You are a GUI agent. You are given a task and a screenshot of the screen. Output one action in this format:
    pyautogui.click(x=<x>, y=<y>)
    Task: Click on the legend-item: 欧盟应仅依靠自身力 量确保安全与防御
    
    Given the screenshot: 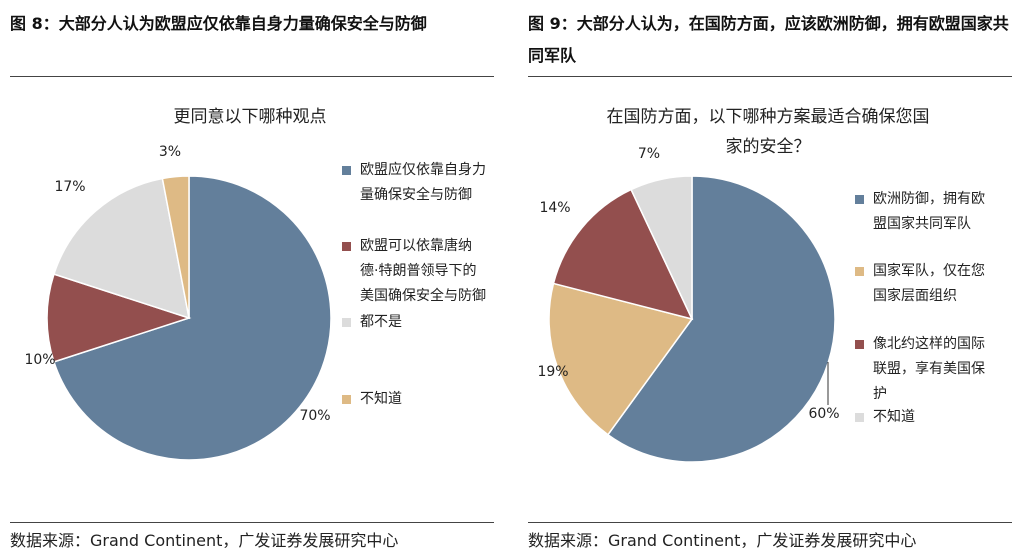 What is the action you would take?
    pyautogui.click(x=414, y=183)
    